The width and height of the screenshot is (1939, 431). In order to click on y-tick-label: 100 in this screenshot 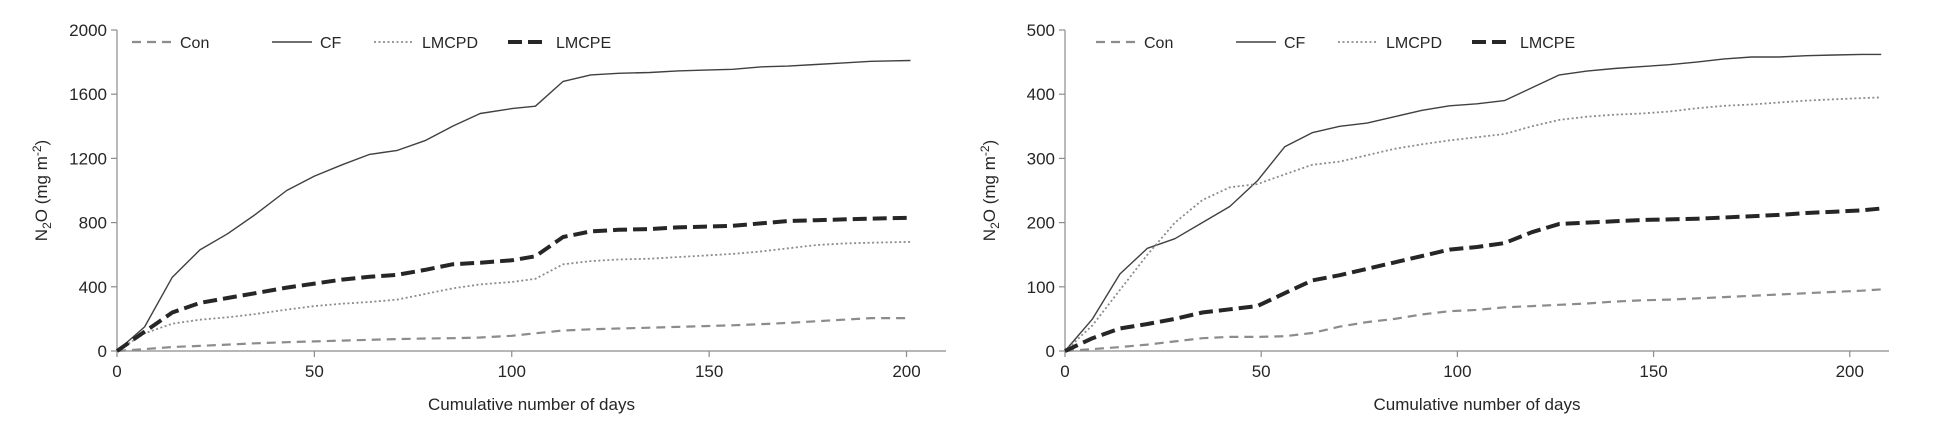, I will do `click(1041, 287)`.